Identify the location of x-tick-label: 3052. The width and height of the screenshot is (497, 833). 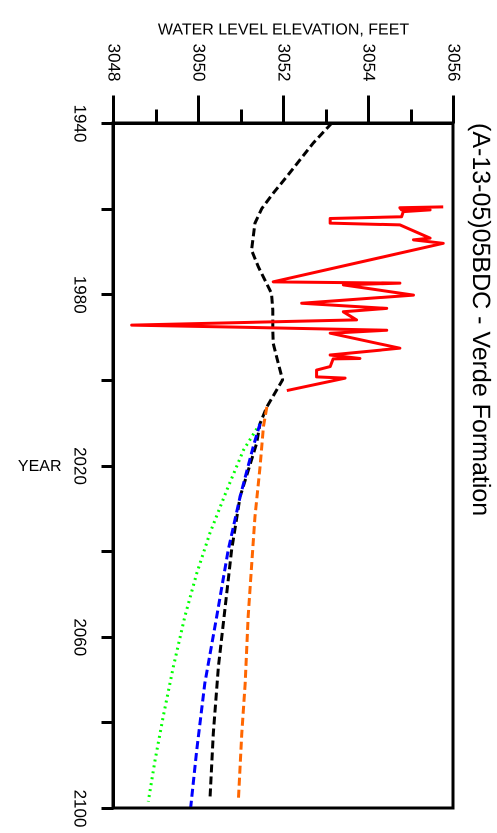
(284, 63).